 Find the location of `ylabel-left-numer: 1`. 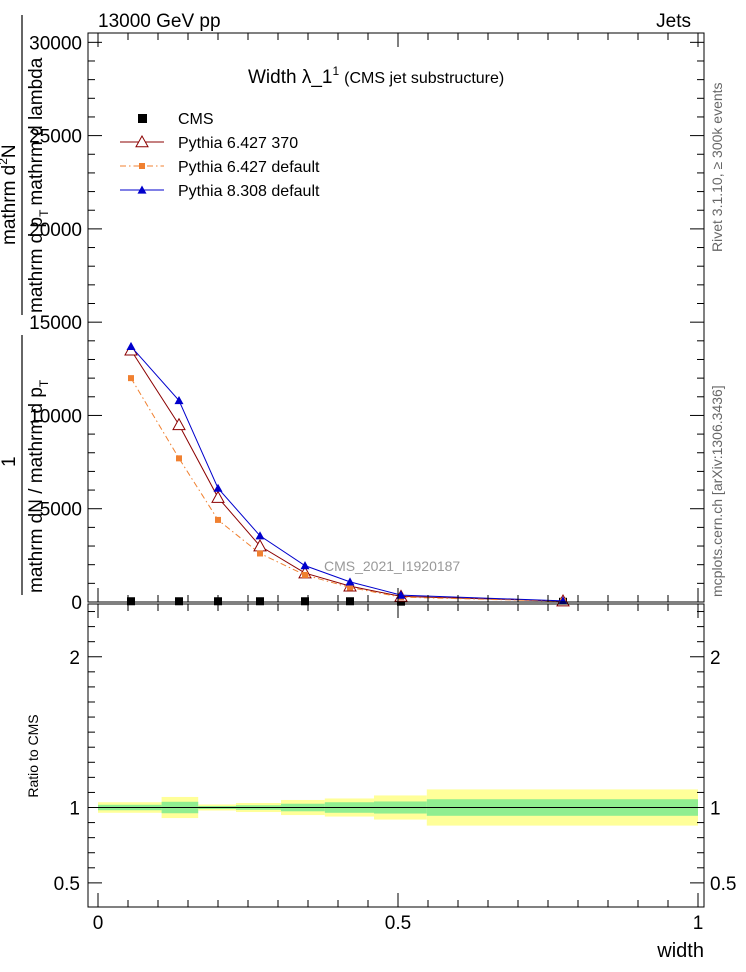

ylabel-left-numer: 1 is located at coordinates (10, 461).